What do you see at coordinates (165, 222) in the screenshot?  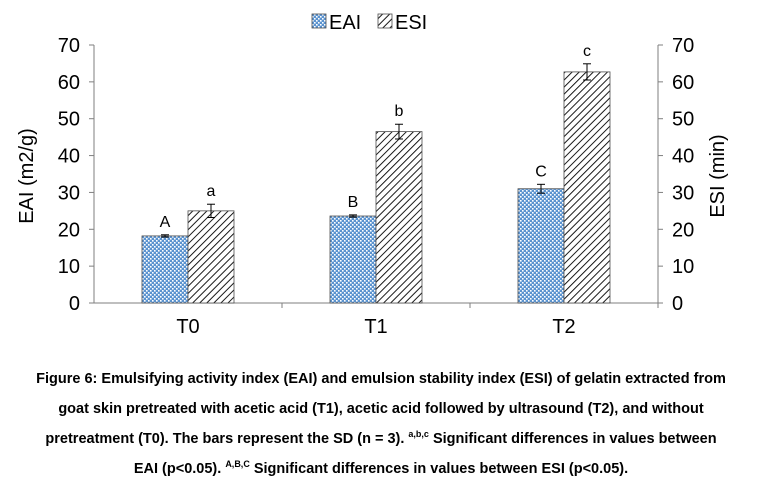 I see `significance-label: A` at bounding box center [165, 222].